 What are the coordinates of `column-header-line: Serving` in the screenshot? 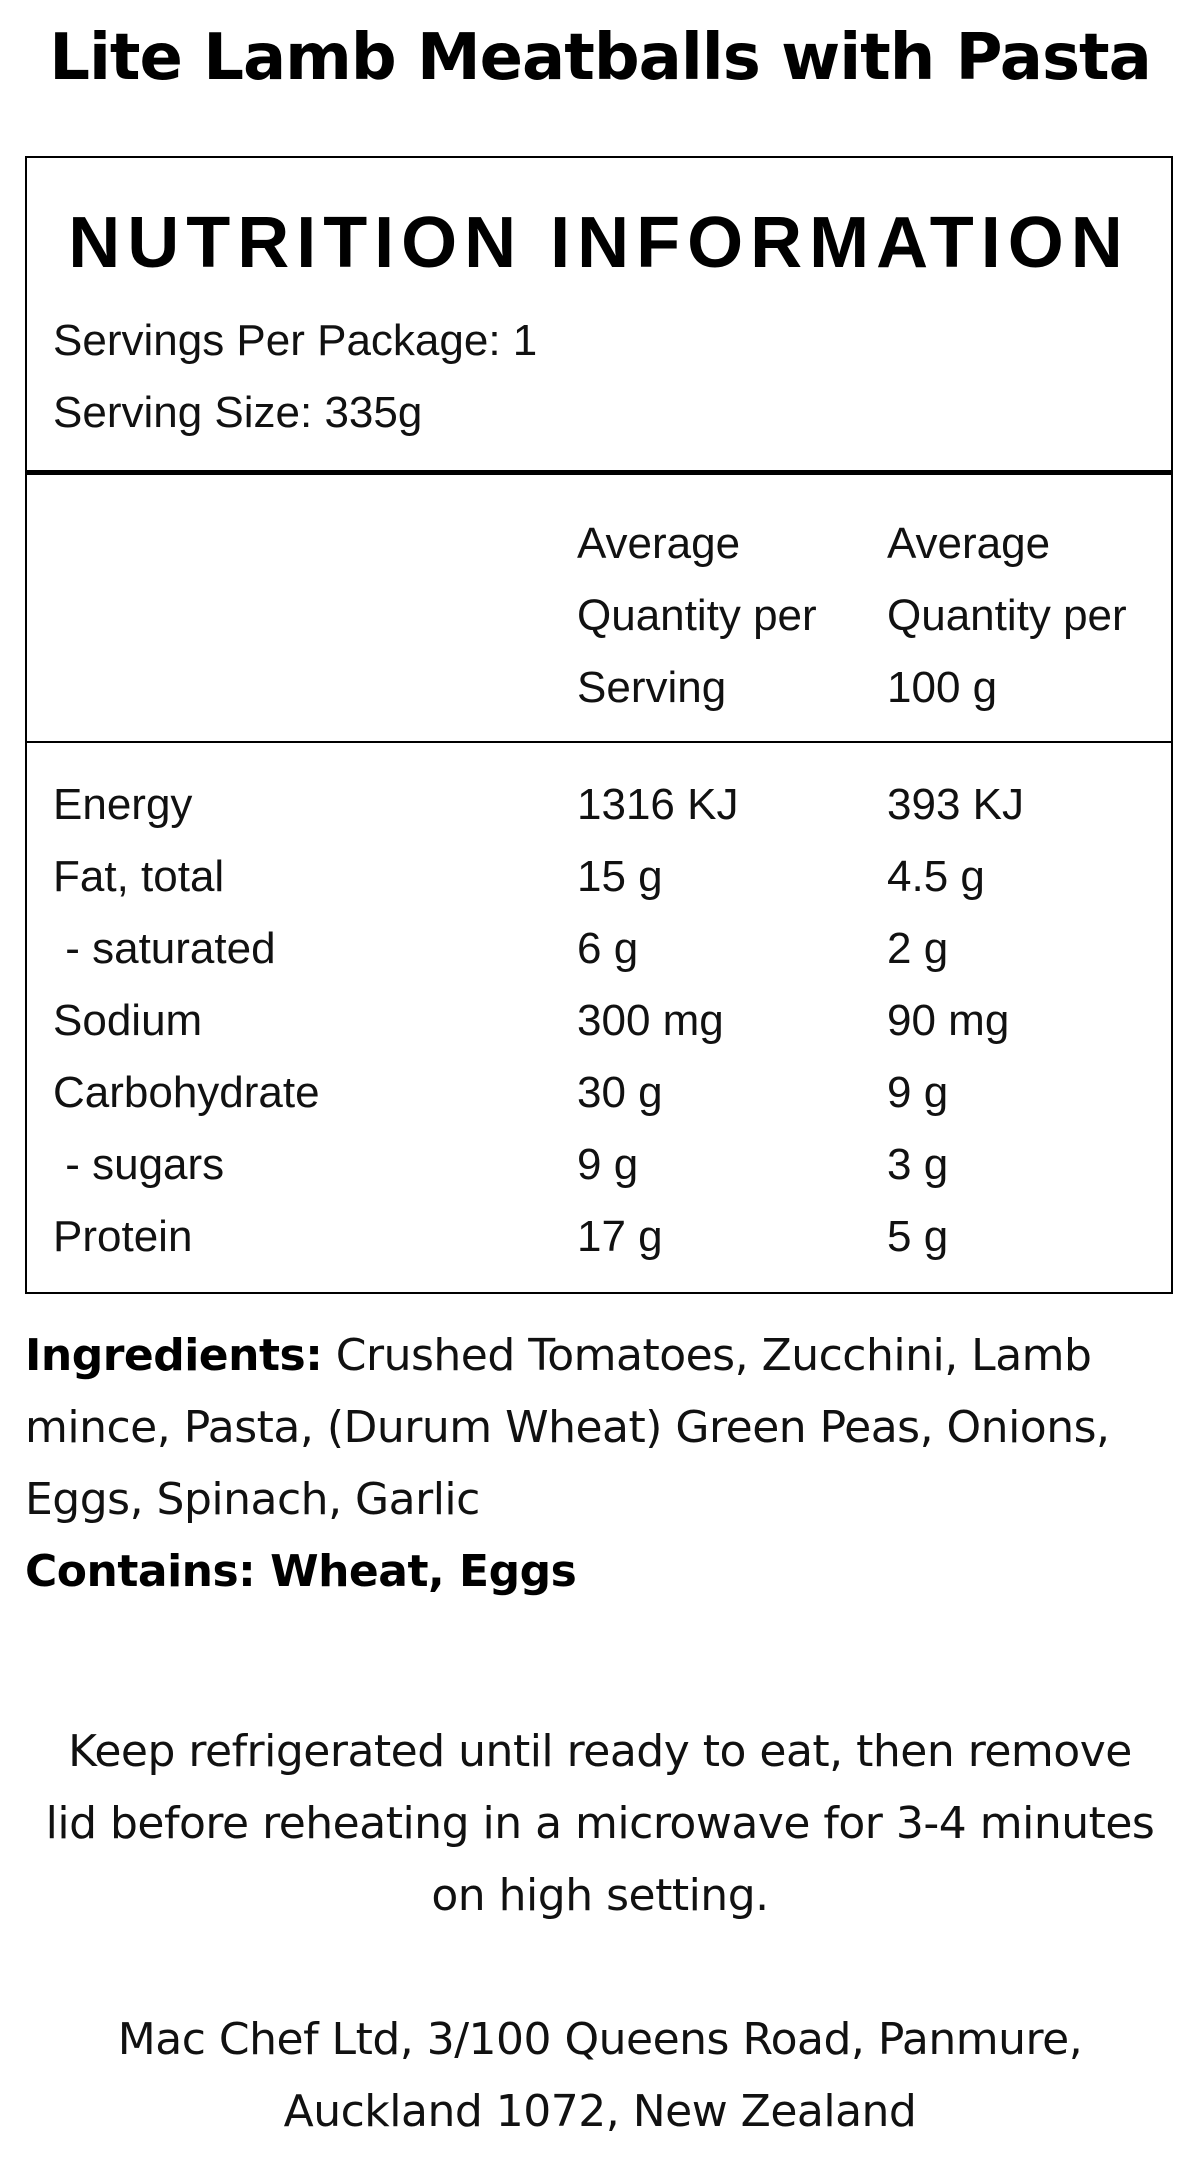 It's located at (652, 687).